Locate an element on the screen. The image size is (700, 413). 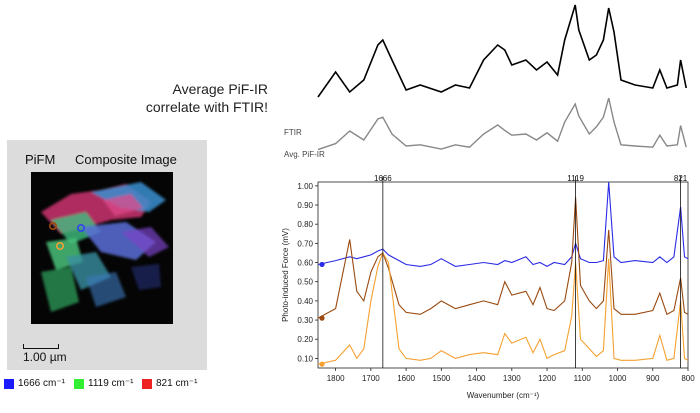
peak-label-821: 821 is located at coordinates (681, 178).